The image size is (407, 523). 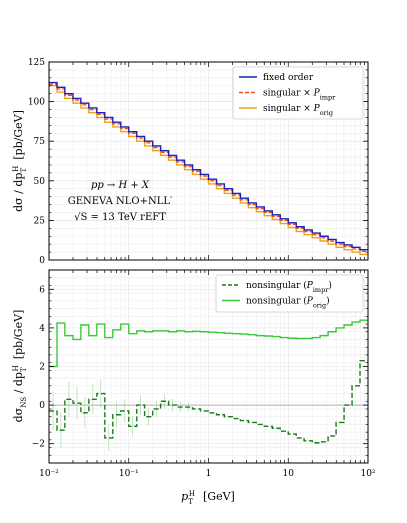 I want to click on bottom-x-tick-labels: 10⁻² 10⁻¹ 1 10 10², so click(x=207, y=474).